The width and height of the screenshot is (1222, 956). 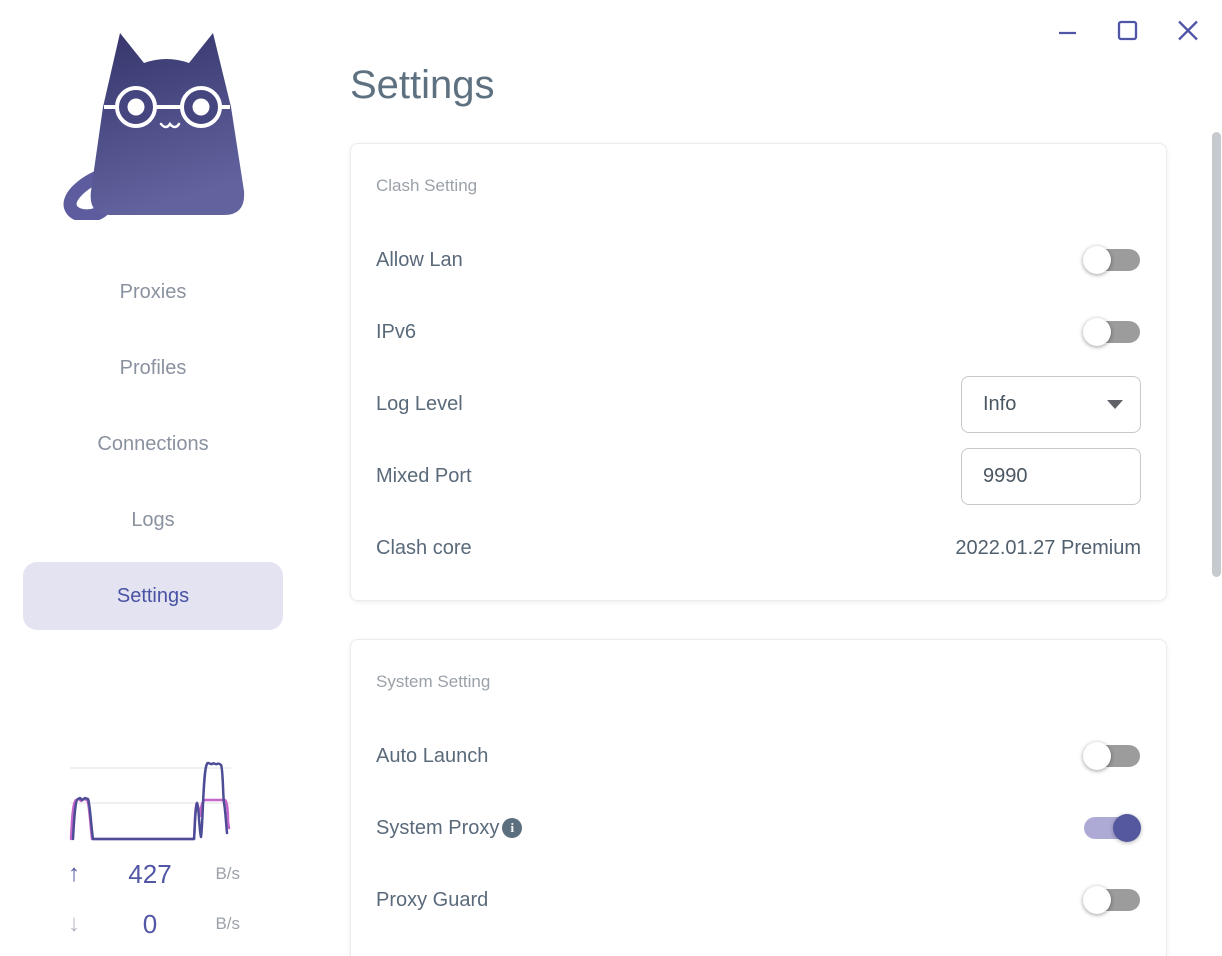 What do you see at coordinates (150, 819) in the screenshot?
I see `download-line` at bounding box center [150, 819].